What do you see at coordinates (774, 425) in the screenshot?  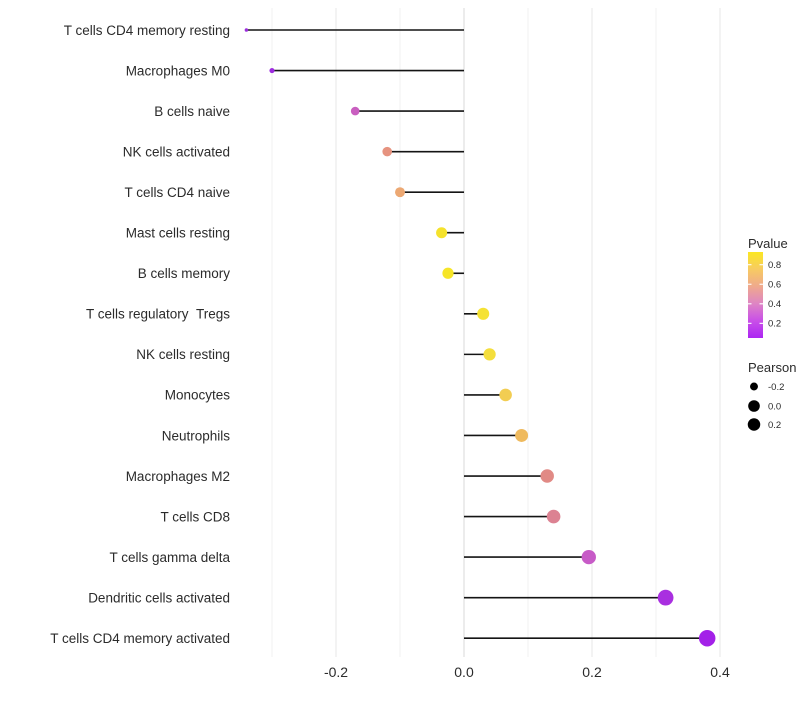 I see `pearson-legend-item-label: 0.2` at bounding box center [774, 425].